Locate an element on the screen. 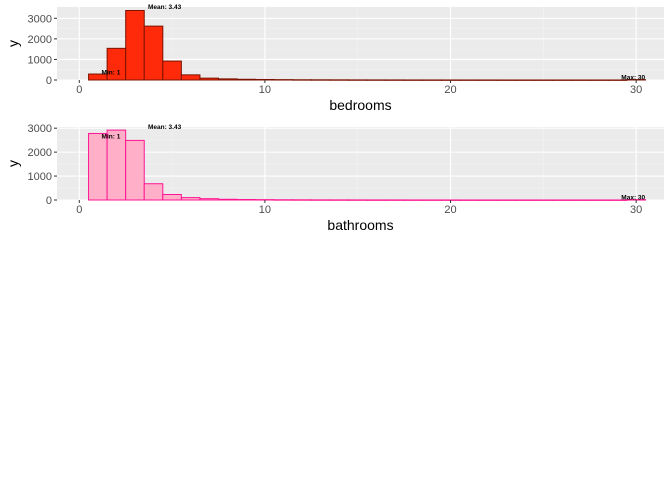  bedrooms-y-axis-title: y is located at coordinates (13, 43).